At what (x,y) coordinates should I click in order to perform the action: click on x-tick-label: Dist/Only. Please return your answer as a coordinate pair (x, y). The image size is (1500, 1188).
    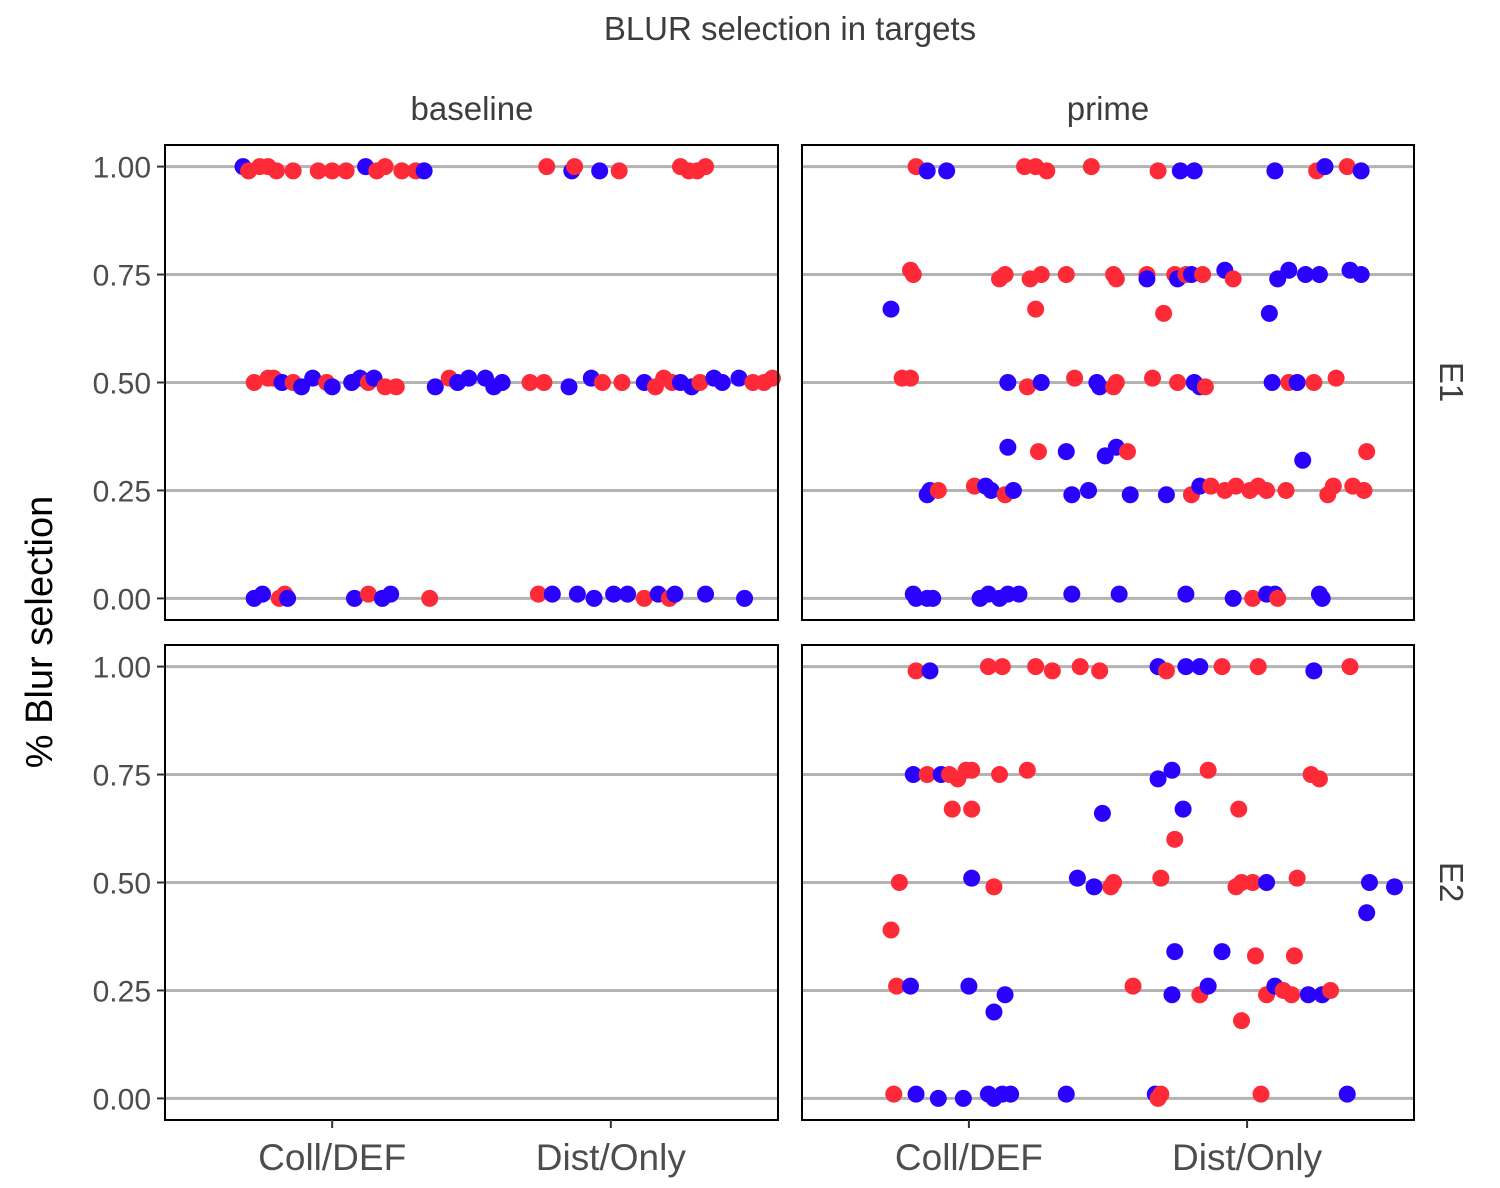
    Looking at the image, I should click on (1247, 1157).